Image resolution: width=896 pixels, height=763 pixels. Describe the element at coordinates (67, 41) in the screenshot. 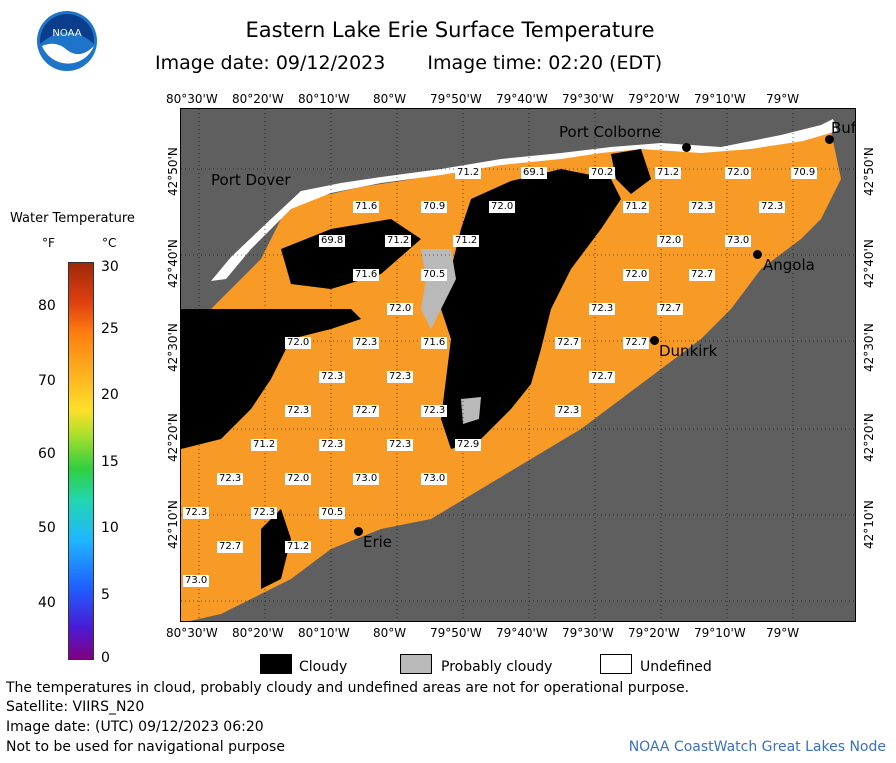

I see `noaa-logo-icon: NOAA` at that location.